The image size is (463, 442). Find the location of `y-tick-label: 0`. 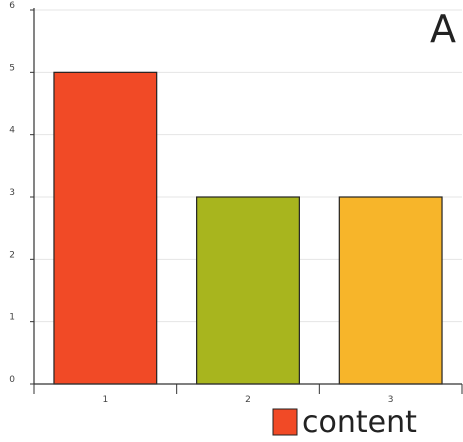

y-tick-label: 0 is located at coordinates (12, 380).